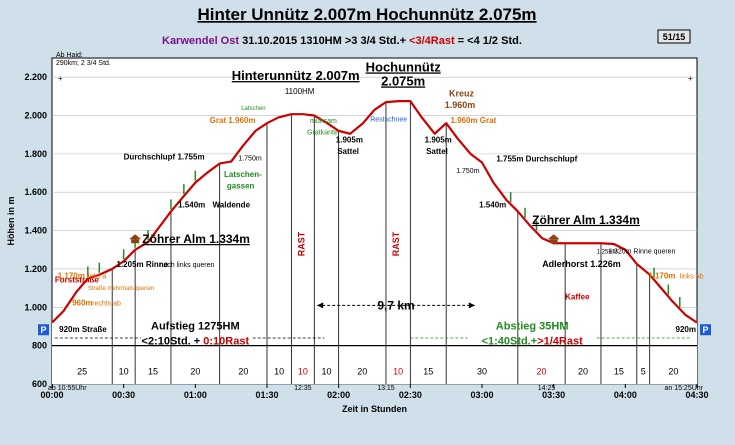  I want to click on annotation-label: Gratkante, so click(322, 133).